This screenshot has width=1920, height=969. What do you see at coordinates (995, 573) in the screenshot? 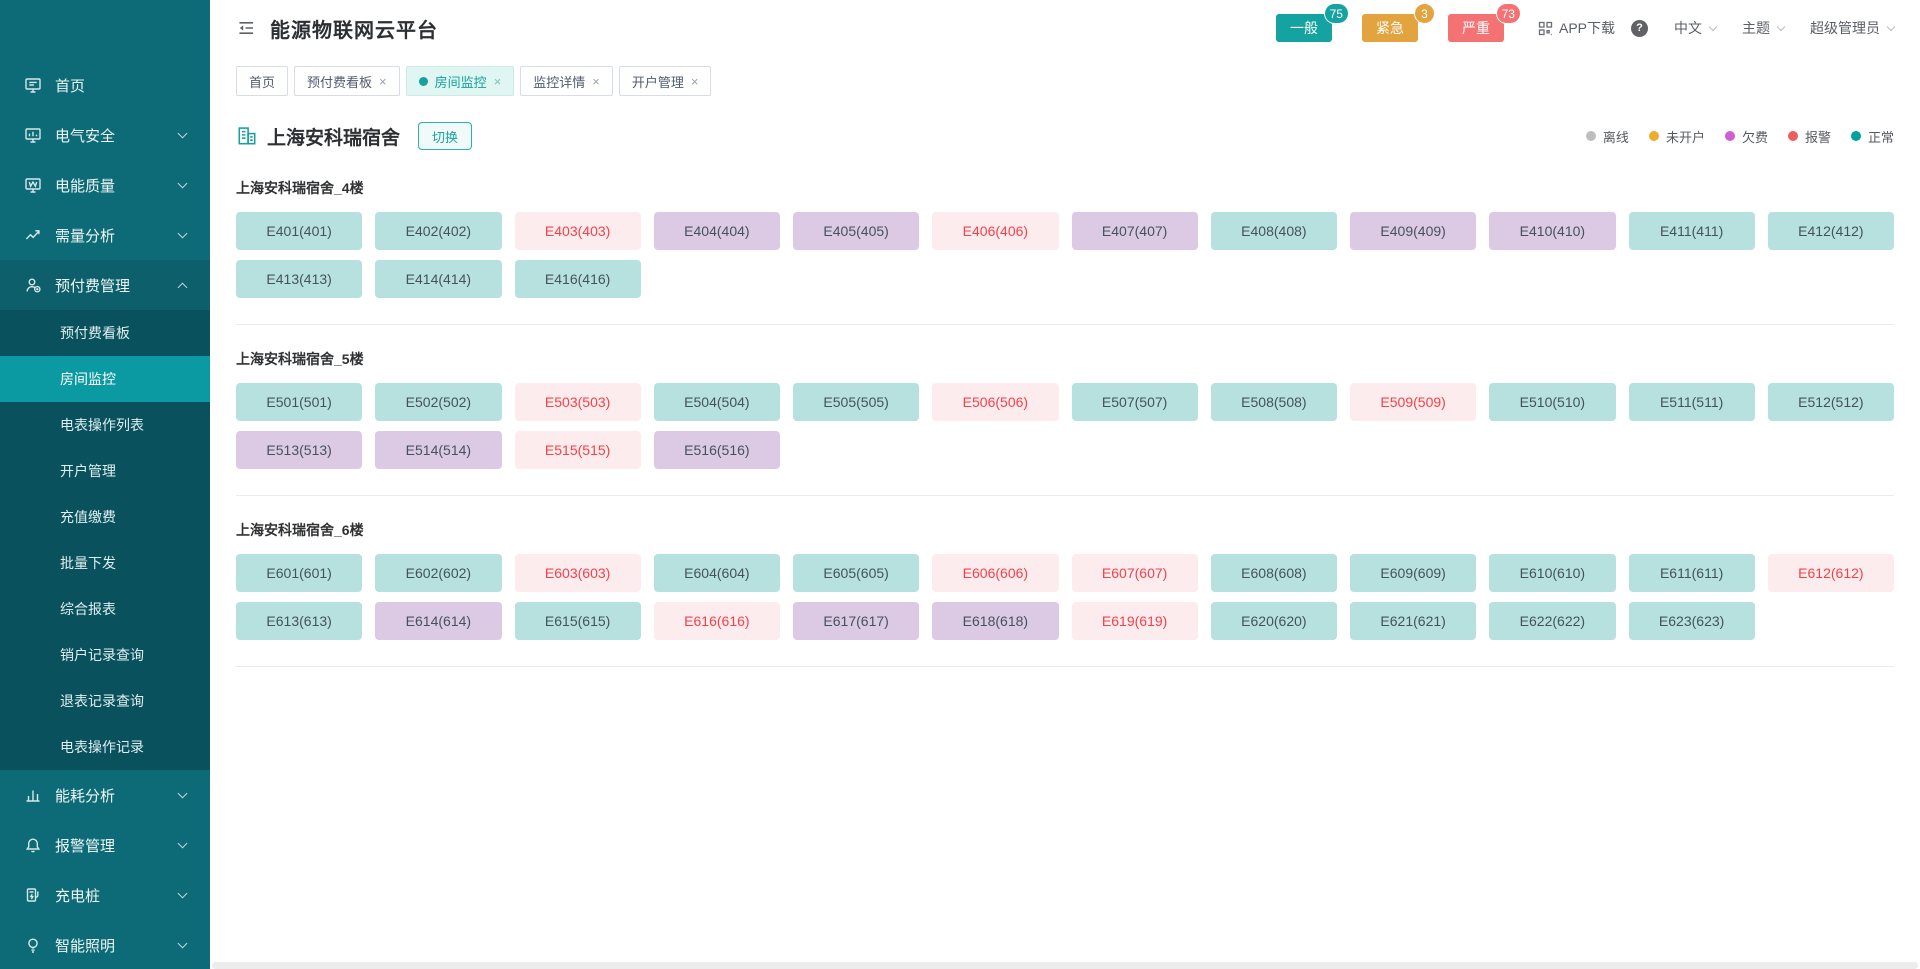
I see `room-card: E606(606)` at bounding box center [995, 573].